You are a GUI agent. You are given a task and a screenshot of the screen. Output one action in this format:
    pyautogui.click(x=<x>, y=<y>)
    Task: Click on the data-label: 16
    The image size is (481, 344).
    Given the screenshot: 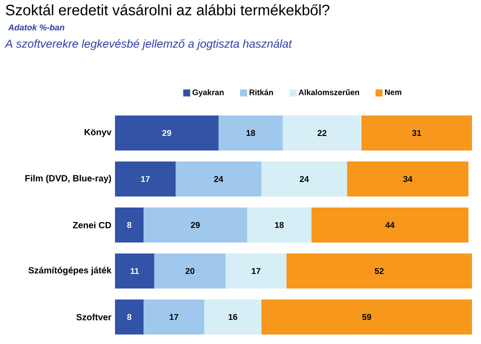 What is the action you would take?
    pyautogui.click(x=233, y=317)
    